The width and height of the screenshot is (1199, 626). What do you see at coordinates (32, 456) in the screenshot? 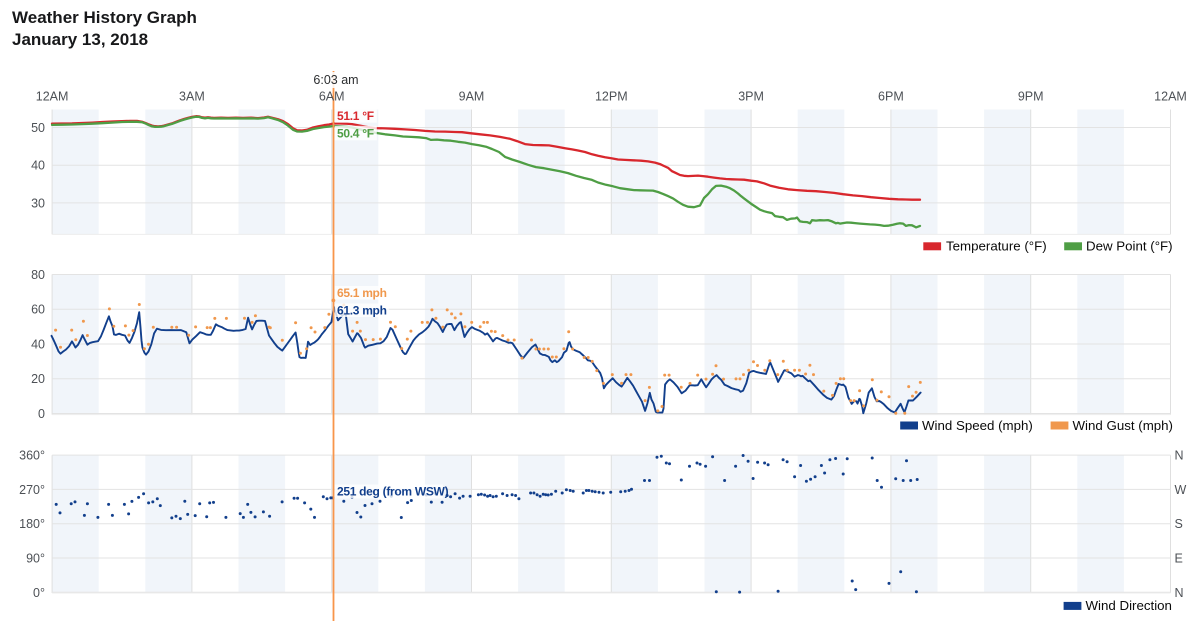
I see `svg-text: 360°` at bounding box center [32, 456].